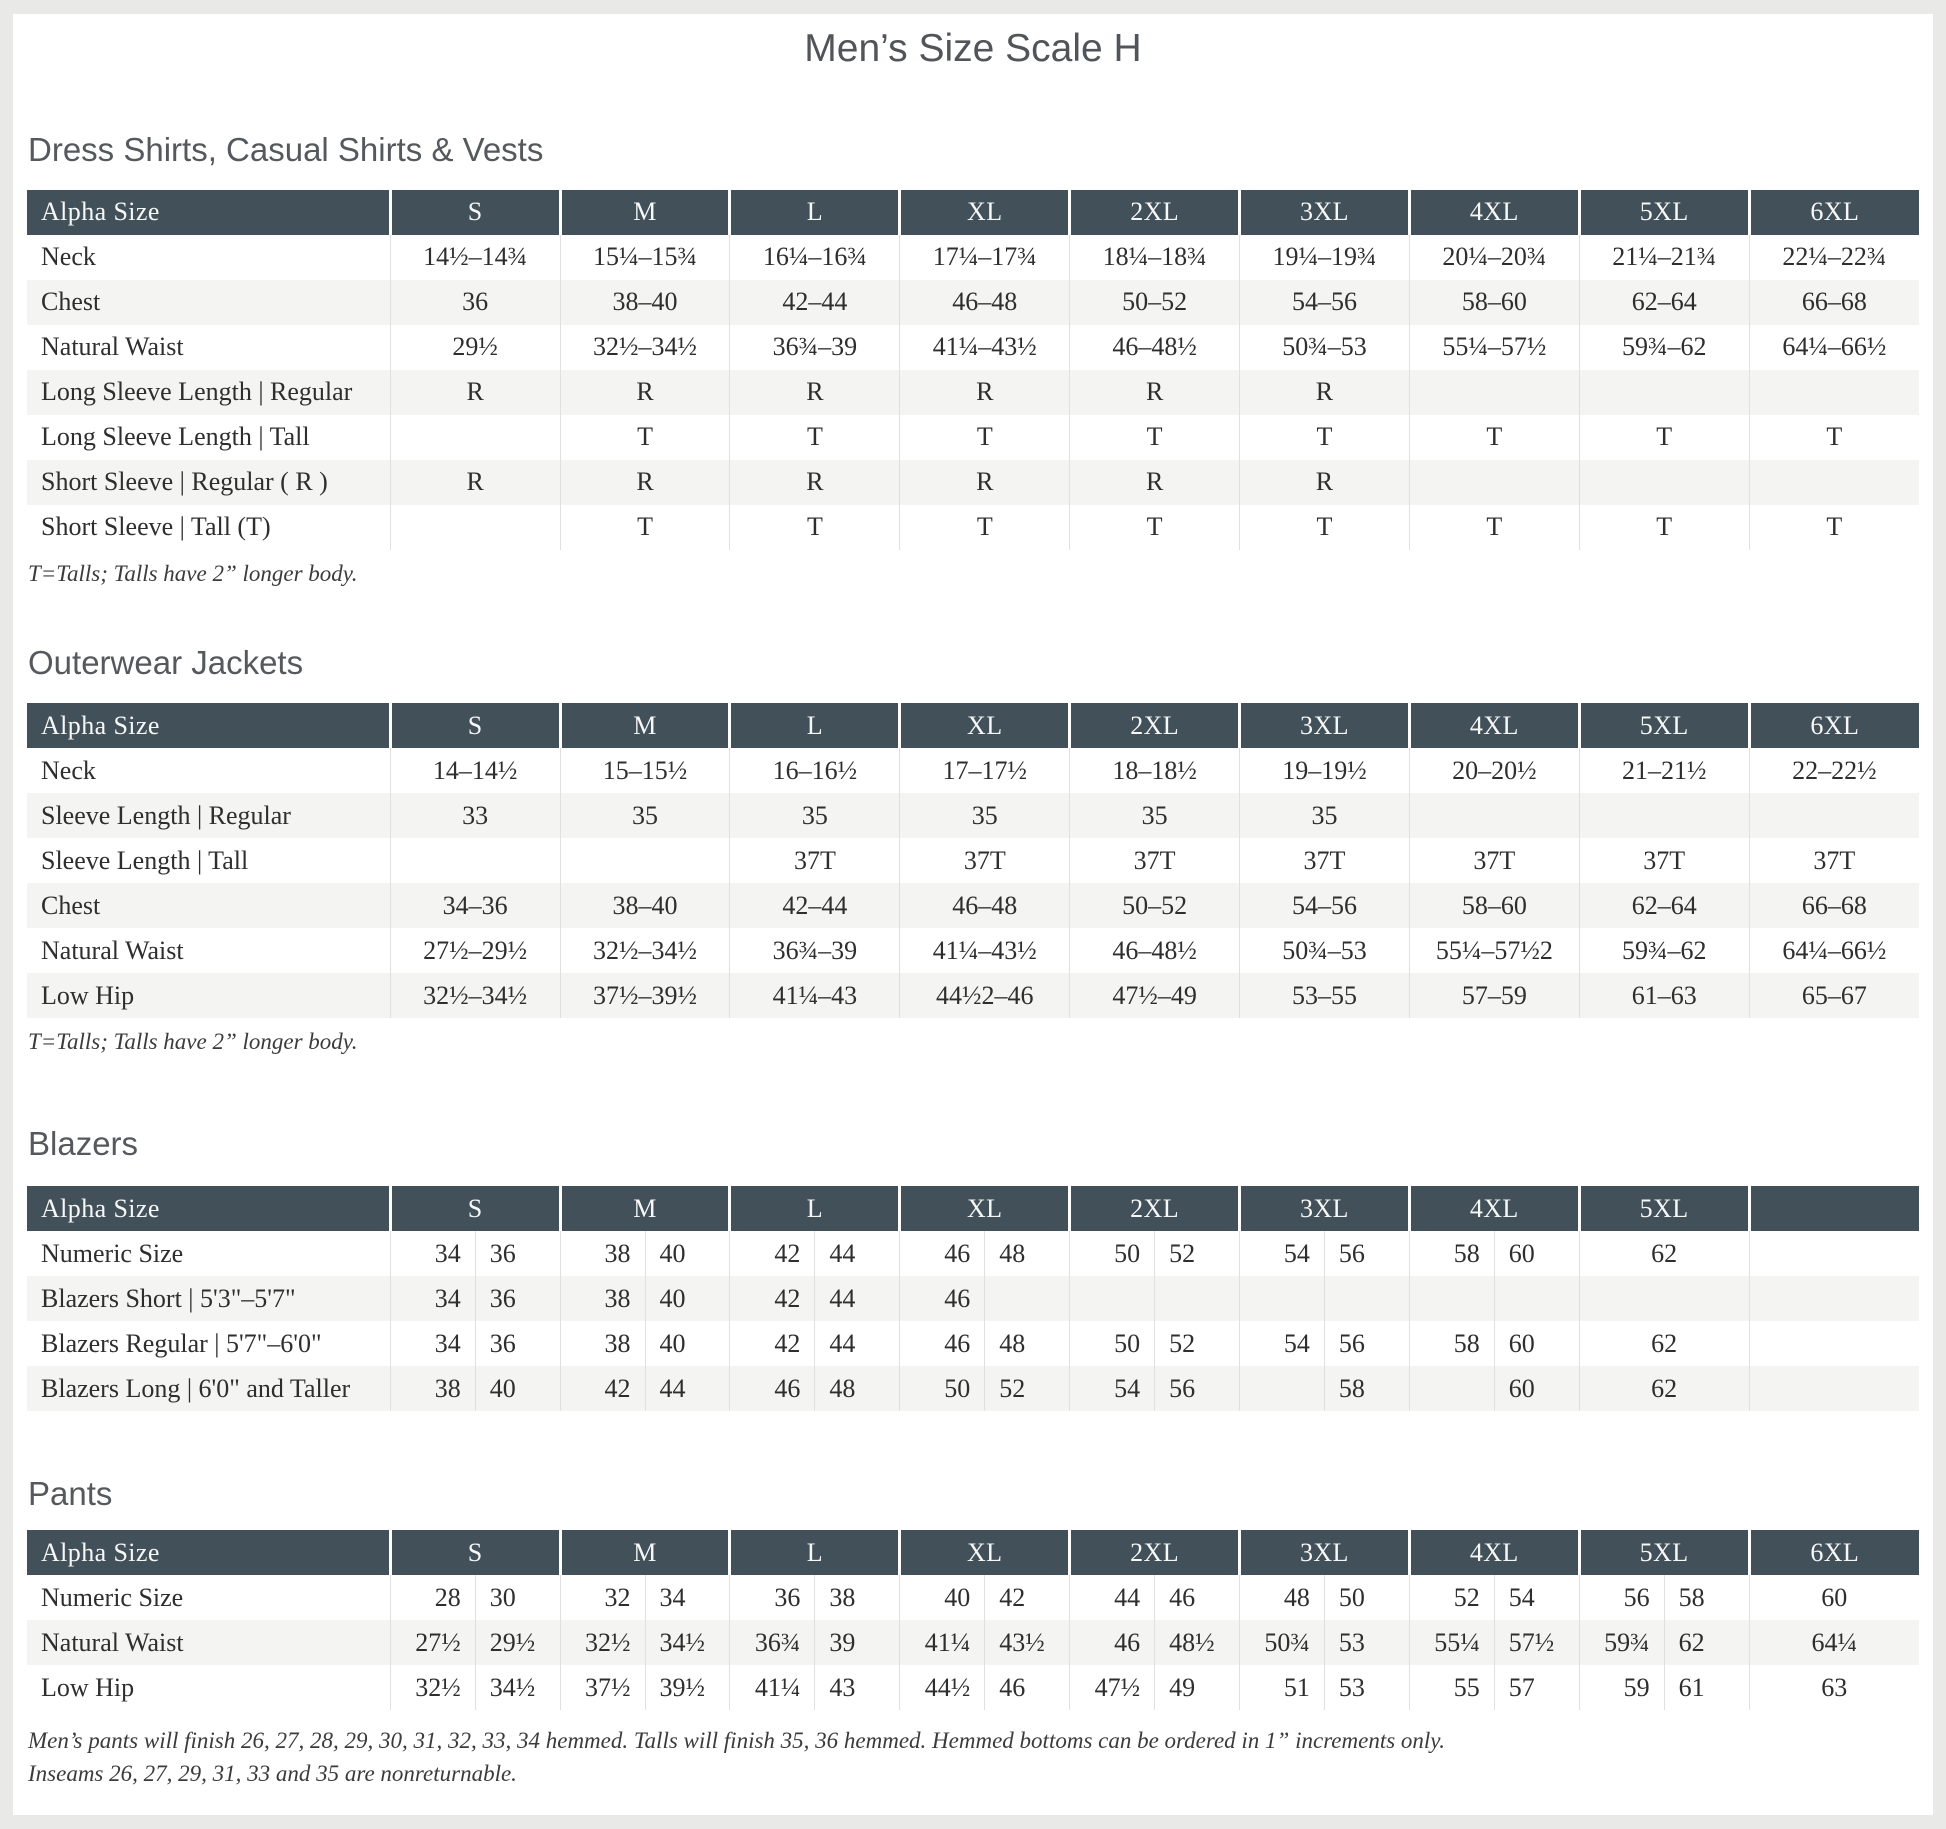 This screenshot has width=1946, height=1829. Describe the element at coordinates (209, 392) in the screenshot. I see `row-label: Long Sleeve Length | Regular` at that location.